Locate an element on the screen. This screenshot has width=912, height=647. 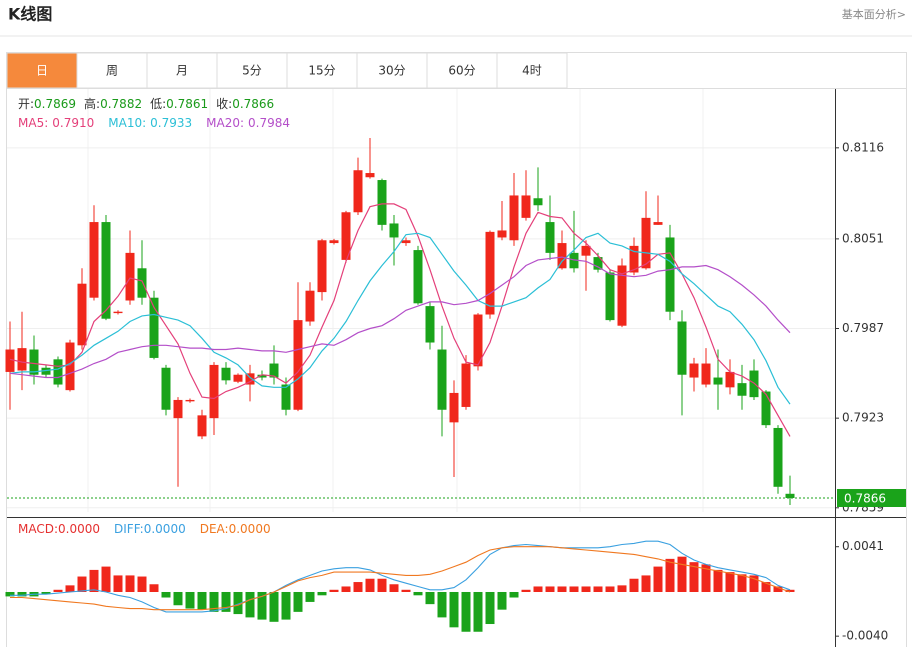
info-value: 0.7861 is located at coordinates (187, 104).